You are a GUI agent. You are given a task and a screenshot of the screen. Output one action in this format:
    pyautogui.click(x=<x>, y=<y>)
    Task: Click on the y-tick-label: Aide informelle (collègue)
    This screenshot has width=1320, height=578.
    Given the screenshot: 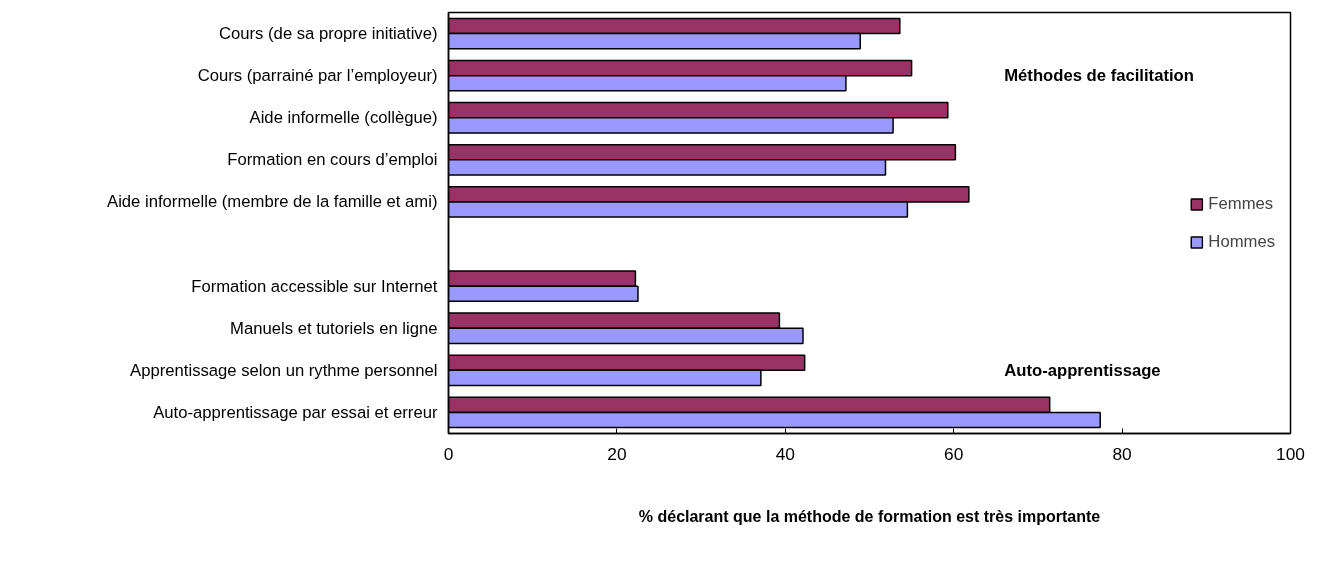 What is the action you would take?
    pyautogui.click(x=343, y=118)
    